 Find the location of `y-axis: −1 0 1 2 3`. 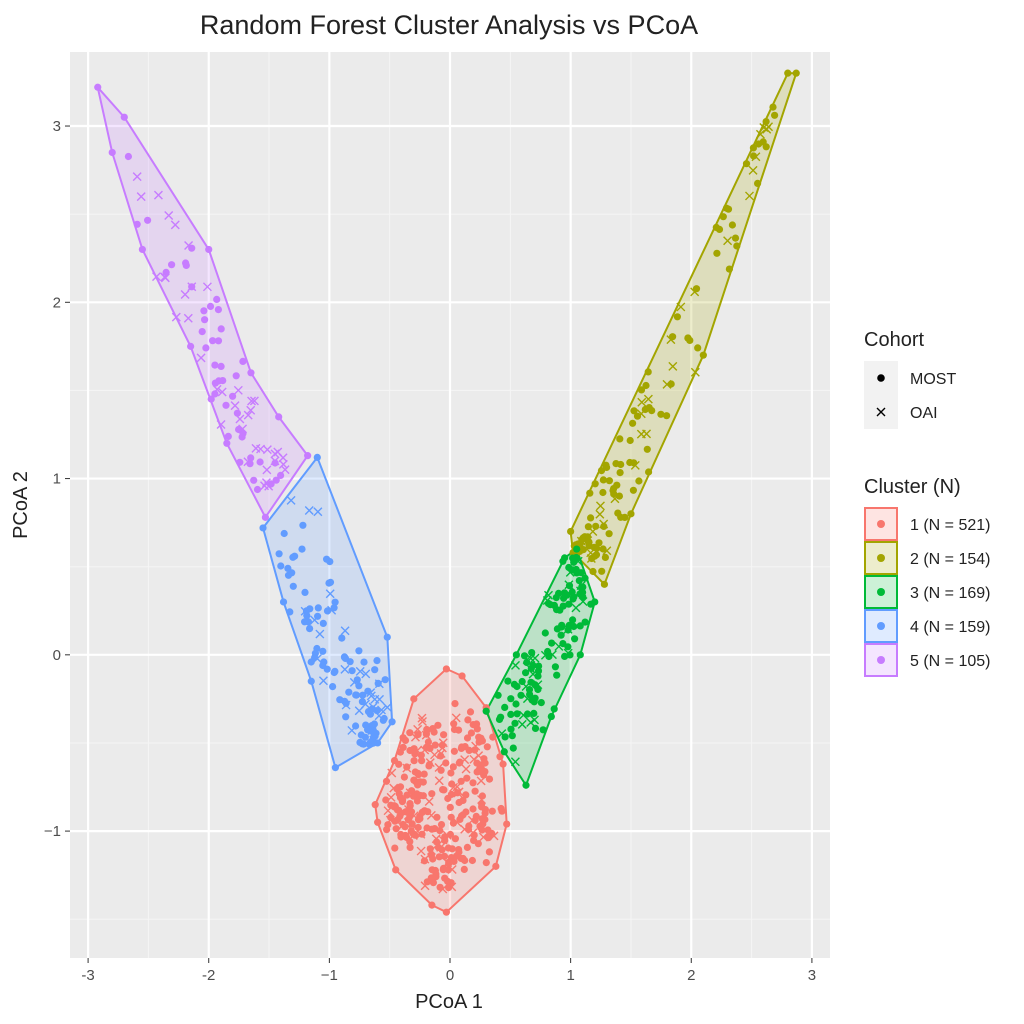

y-axis: −1 0 1 2 3 is located at coordinates (57, 479).